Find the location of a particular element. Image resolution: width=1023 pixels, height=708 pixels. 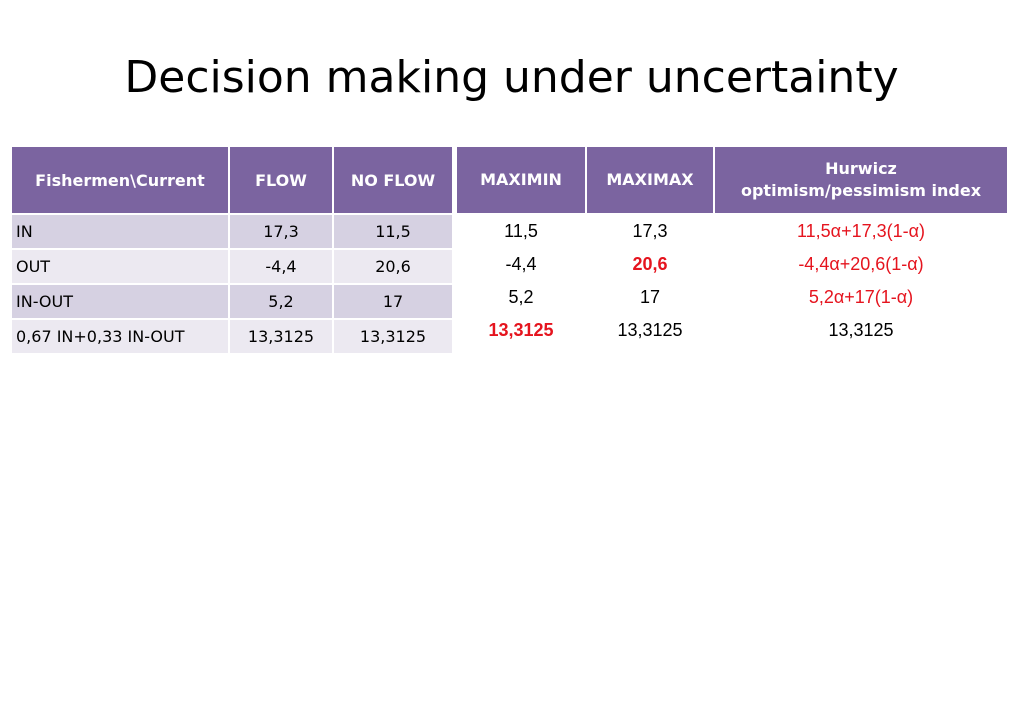

hurwicz-value: 5,2α+17(1-α) is located at coordinates (861, 297).